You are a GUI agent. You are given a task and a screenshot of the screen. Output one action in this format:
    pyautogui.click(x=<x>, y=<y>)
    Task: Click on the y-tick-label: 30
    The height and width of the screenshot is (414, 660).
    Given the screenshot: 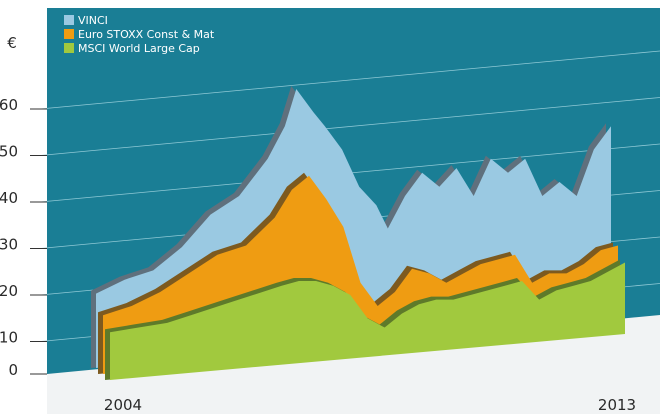 What is the action you would take?
    pyautogui.click(x=9, y=245)
    